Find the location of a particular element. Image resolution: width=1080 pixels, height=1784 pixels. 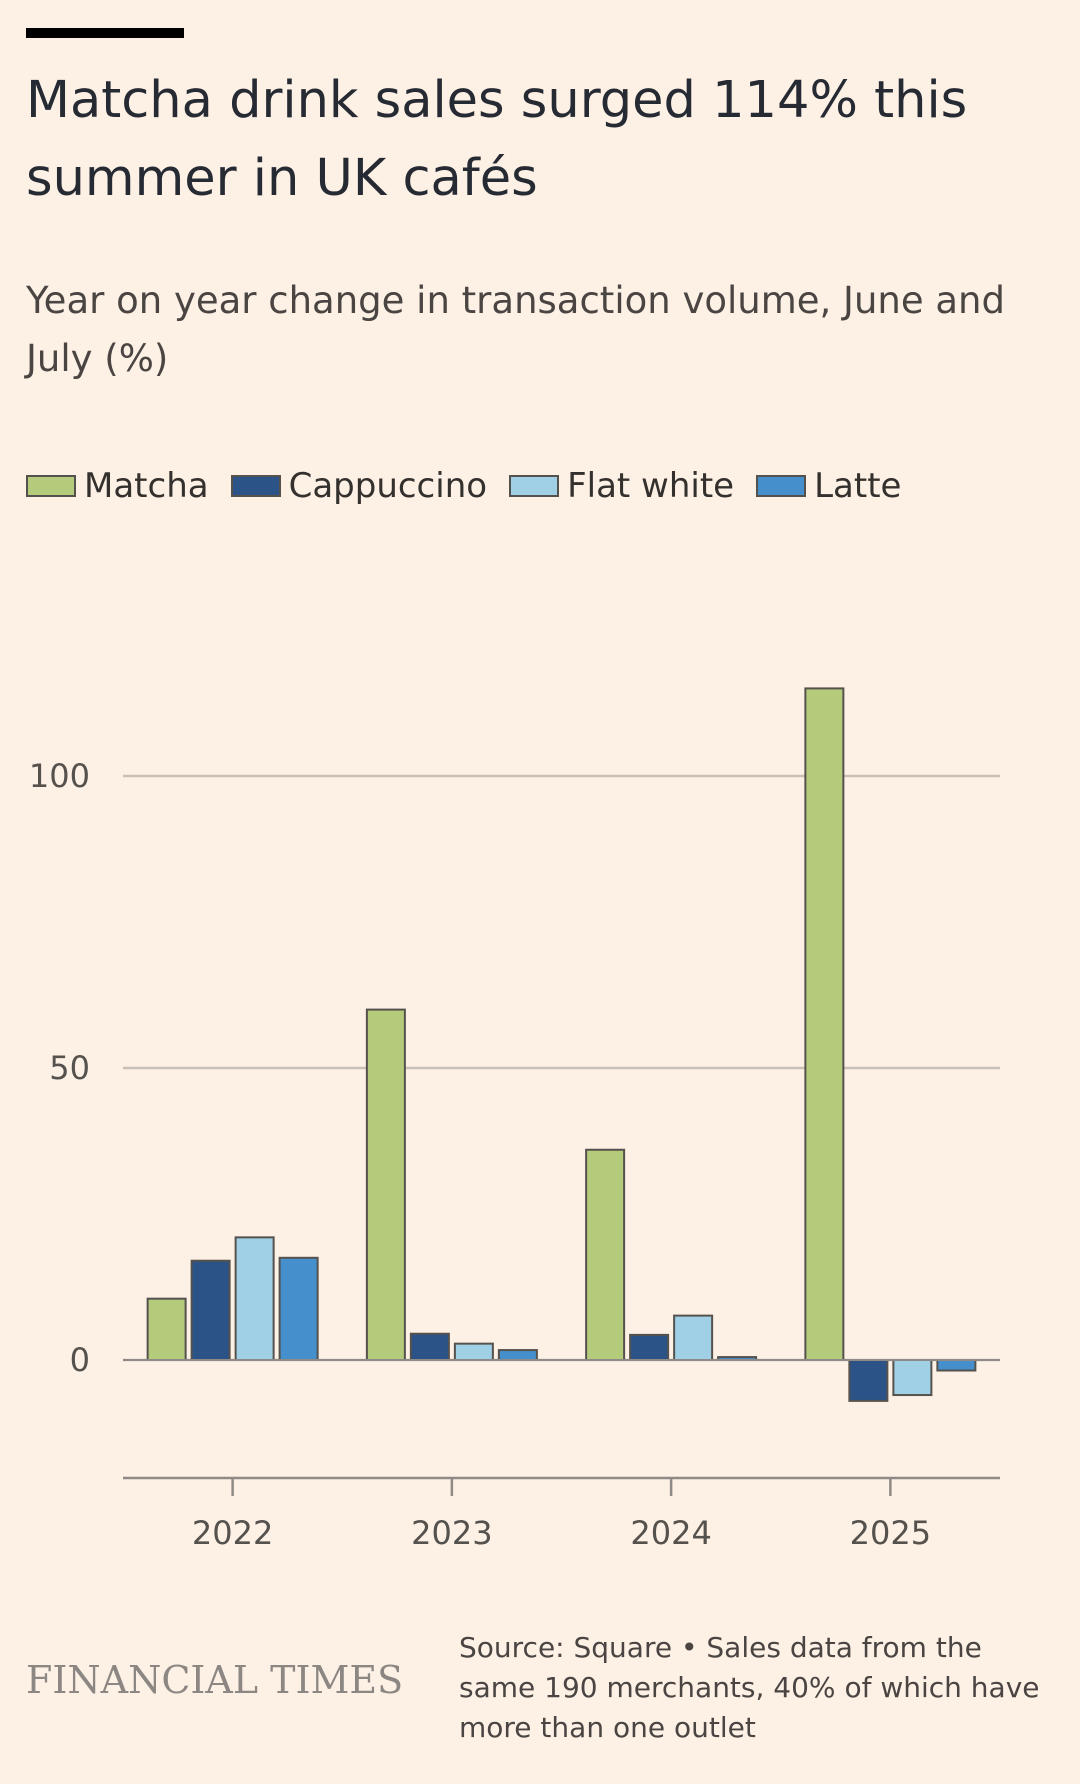

bar-matcha-2024 is located at coordinates (605, 1255).